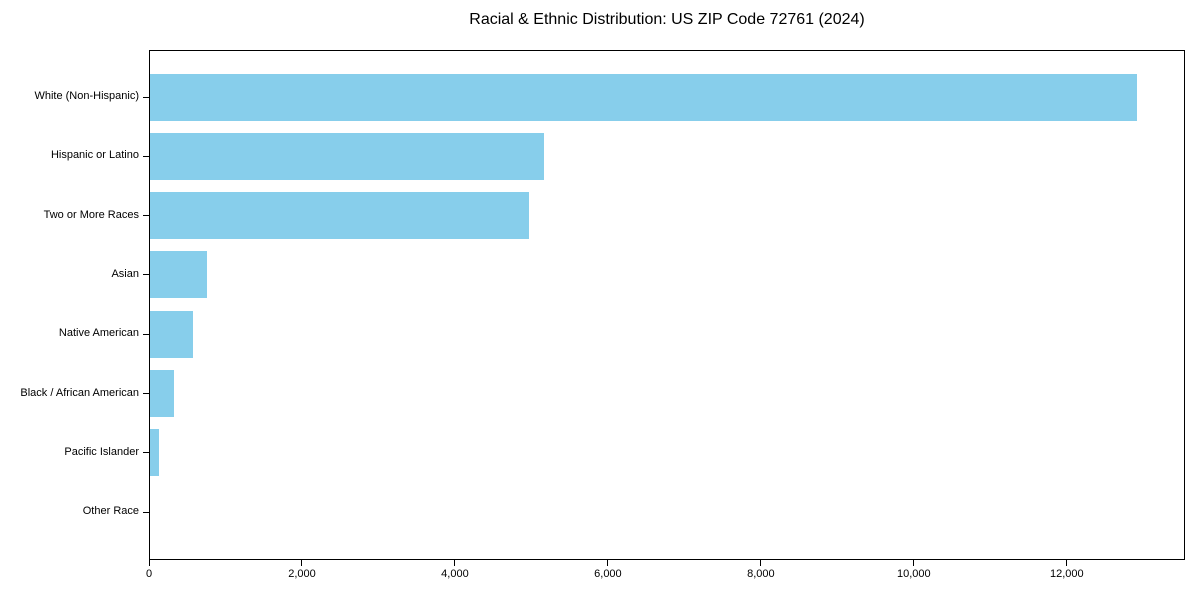 The image size is (1200, 600). I want to click on y-tick-label: Two or More Races, so click(91, 214).